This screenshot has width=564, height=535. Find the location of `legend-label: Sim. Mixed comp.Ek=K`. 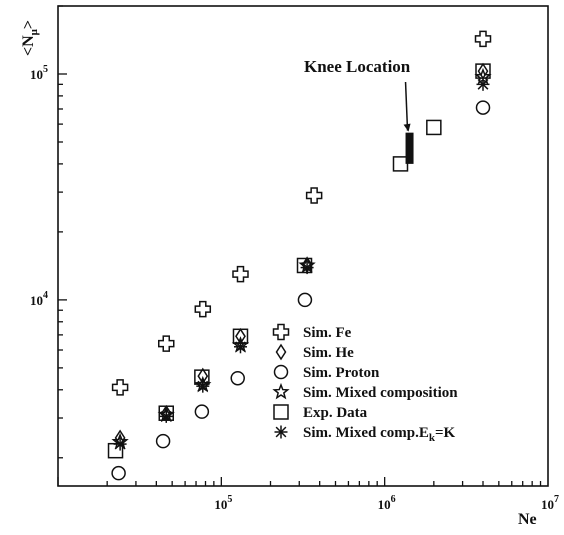

legend-label: Sim. Mixed comp.Ek=K is located at coordinates (379, 434).